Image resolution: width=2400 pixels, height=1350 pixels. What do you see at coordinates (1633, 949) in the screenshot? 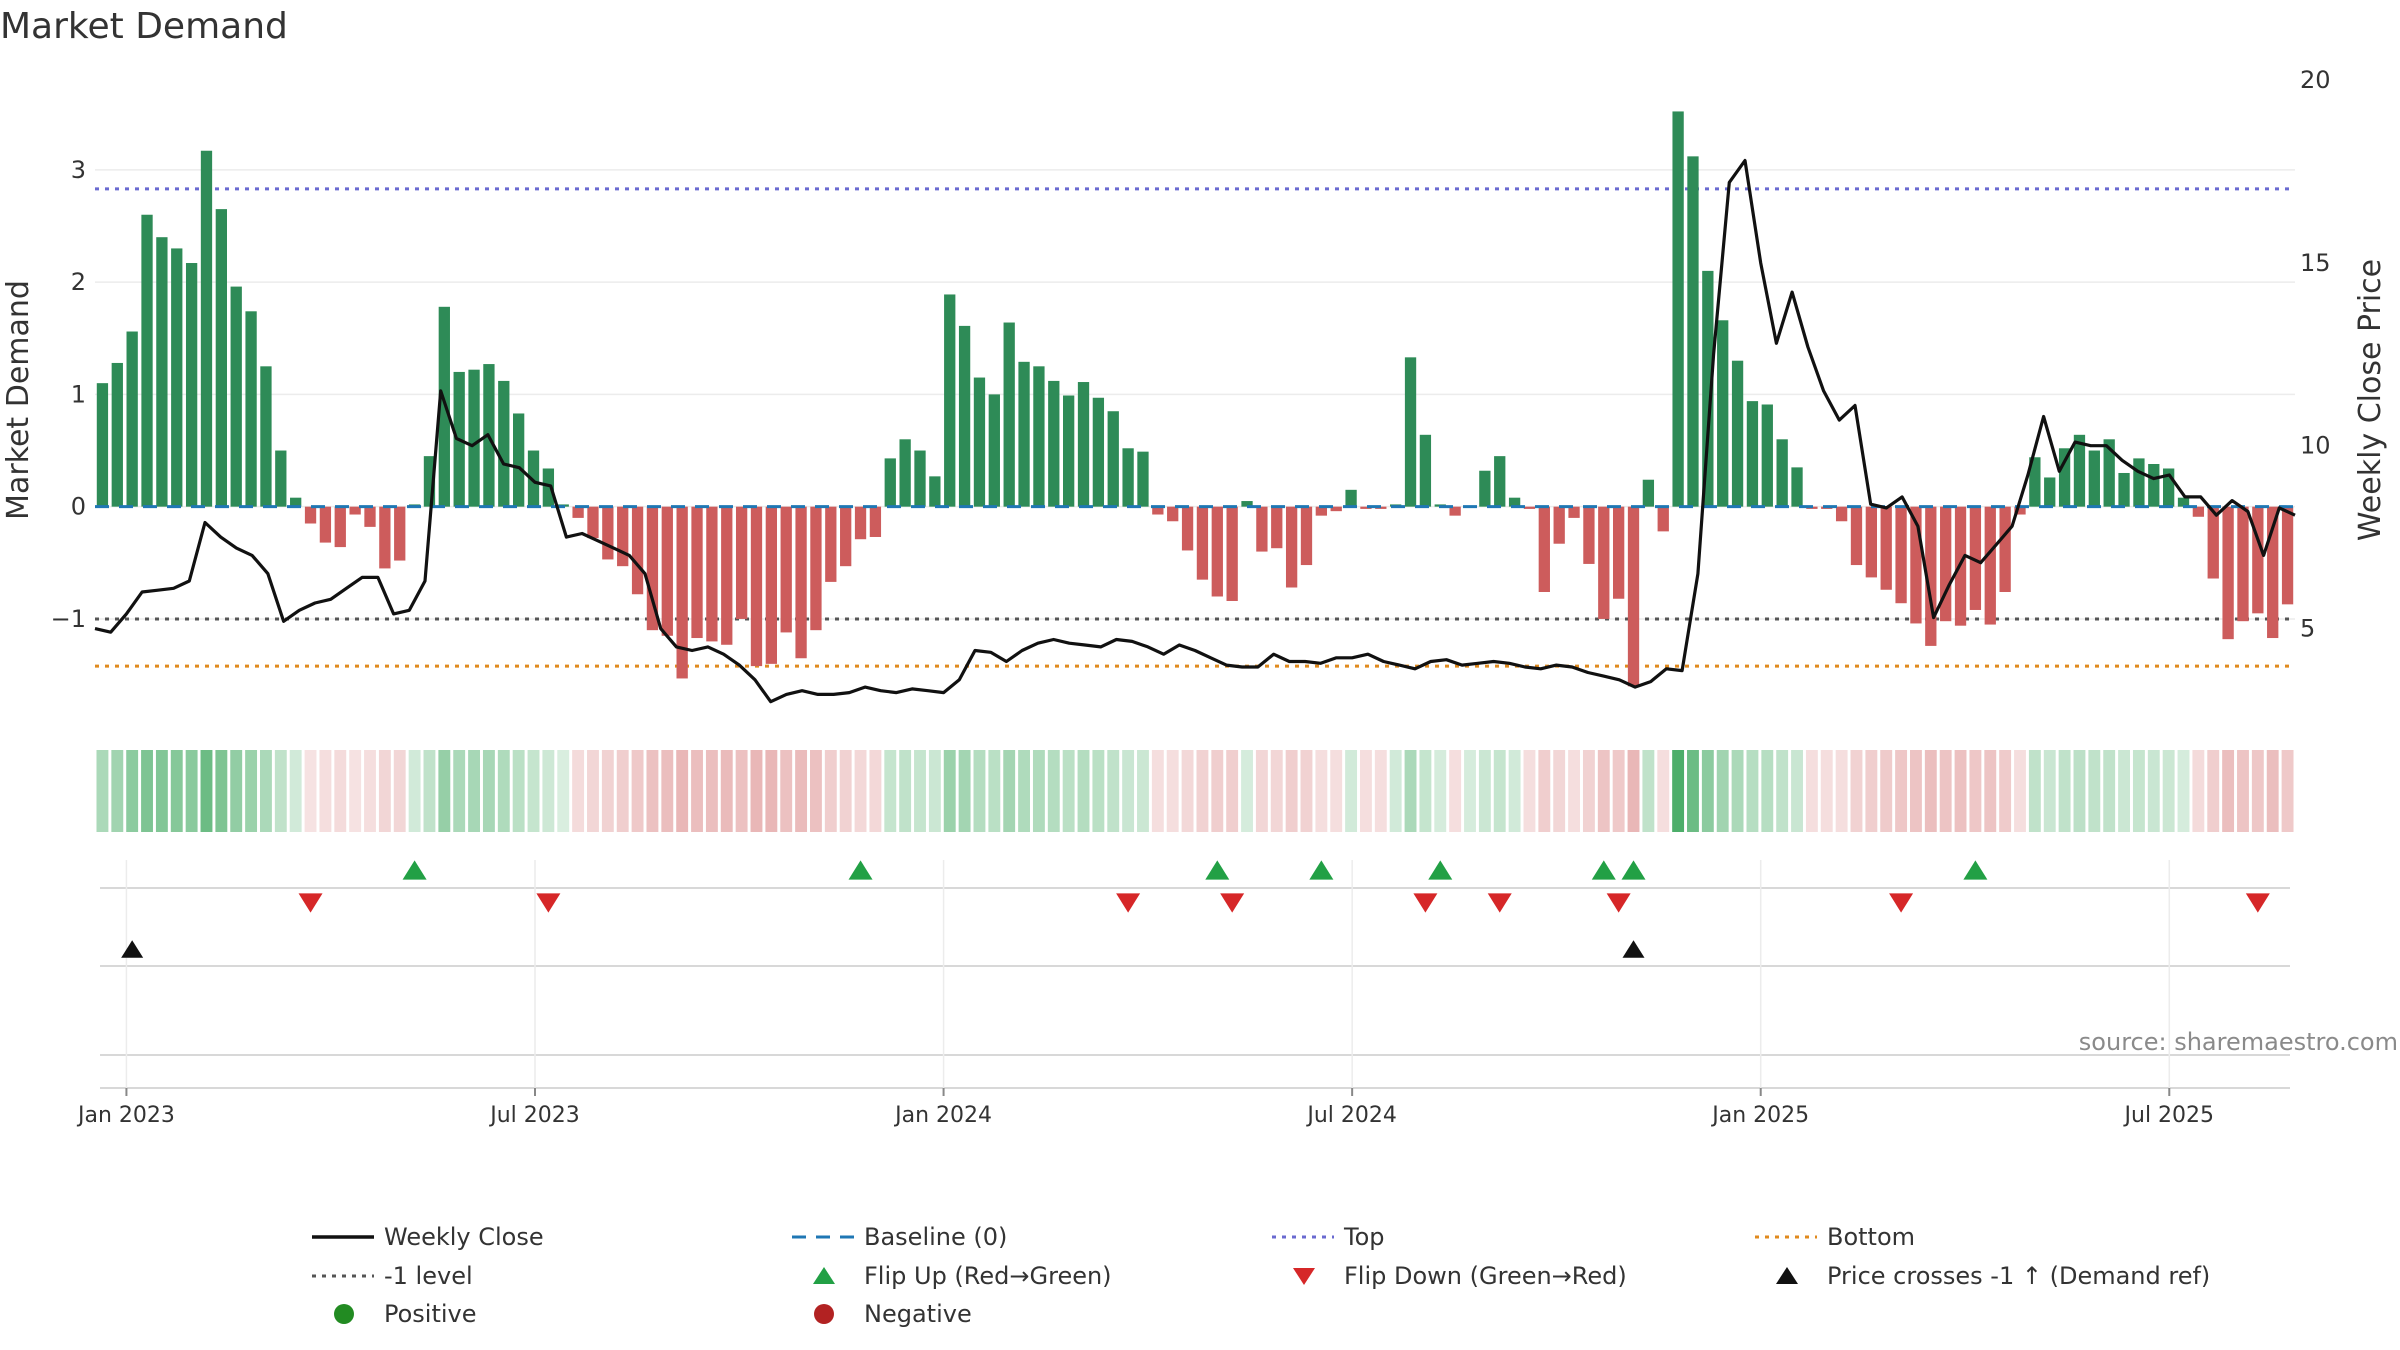
I see `price-cross-marker` at bounding box center [1633, 949].